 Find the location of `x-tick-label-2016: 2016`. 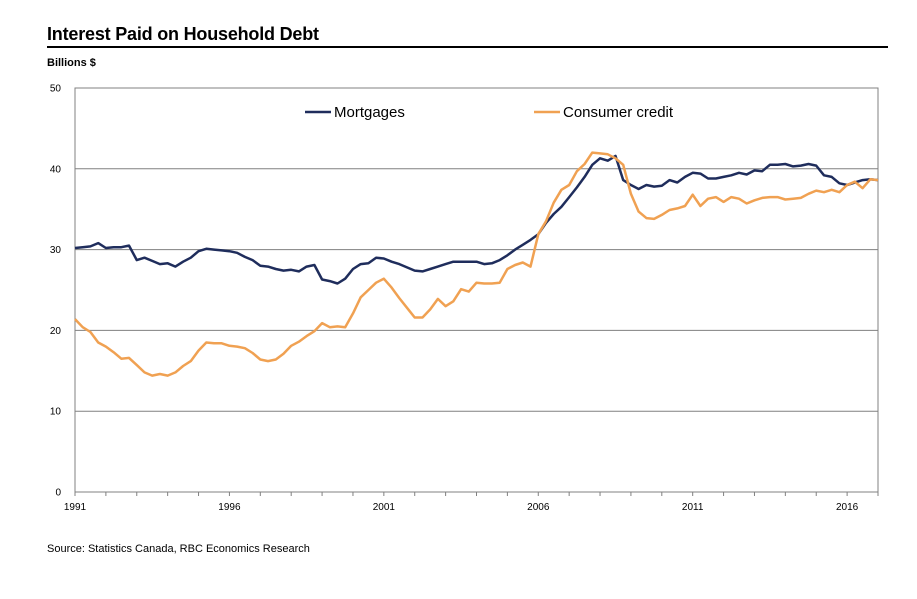

x-tick-label-2016: 2016 is located at coordinates (847, 507).